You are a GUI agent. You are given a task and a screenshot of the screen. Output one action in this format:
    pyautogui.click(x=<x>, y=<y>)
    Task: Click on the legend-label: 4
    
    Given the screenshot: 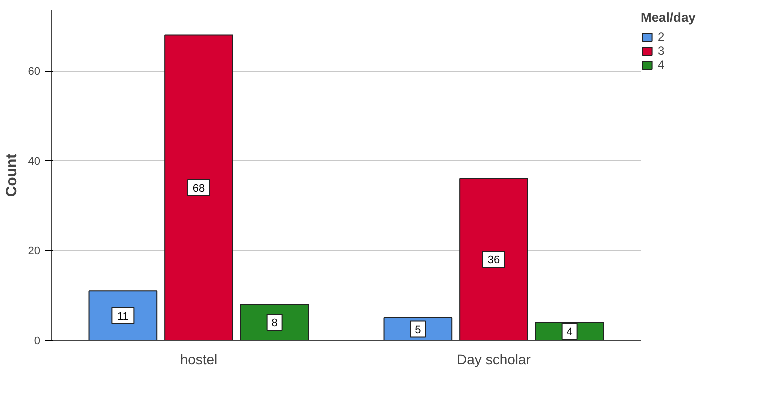 What is the action you would take?
    pyautogui.click(x=662, y=65)
    